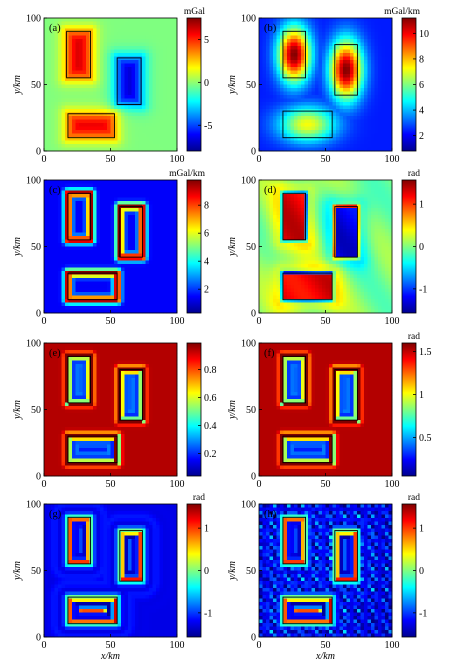 This screenshot has width=461, height=669. I want to click on y-tick-label: 50, so click(251, 85).